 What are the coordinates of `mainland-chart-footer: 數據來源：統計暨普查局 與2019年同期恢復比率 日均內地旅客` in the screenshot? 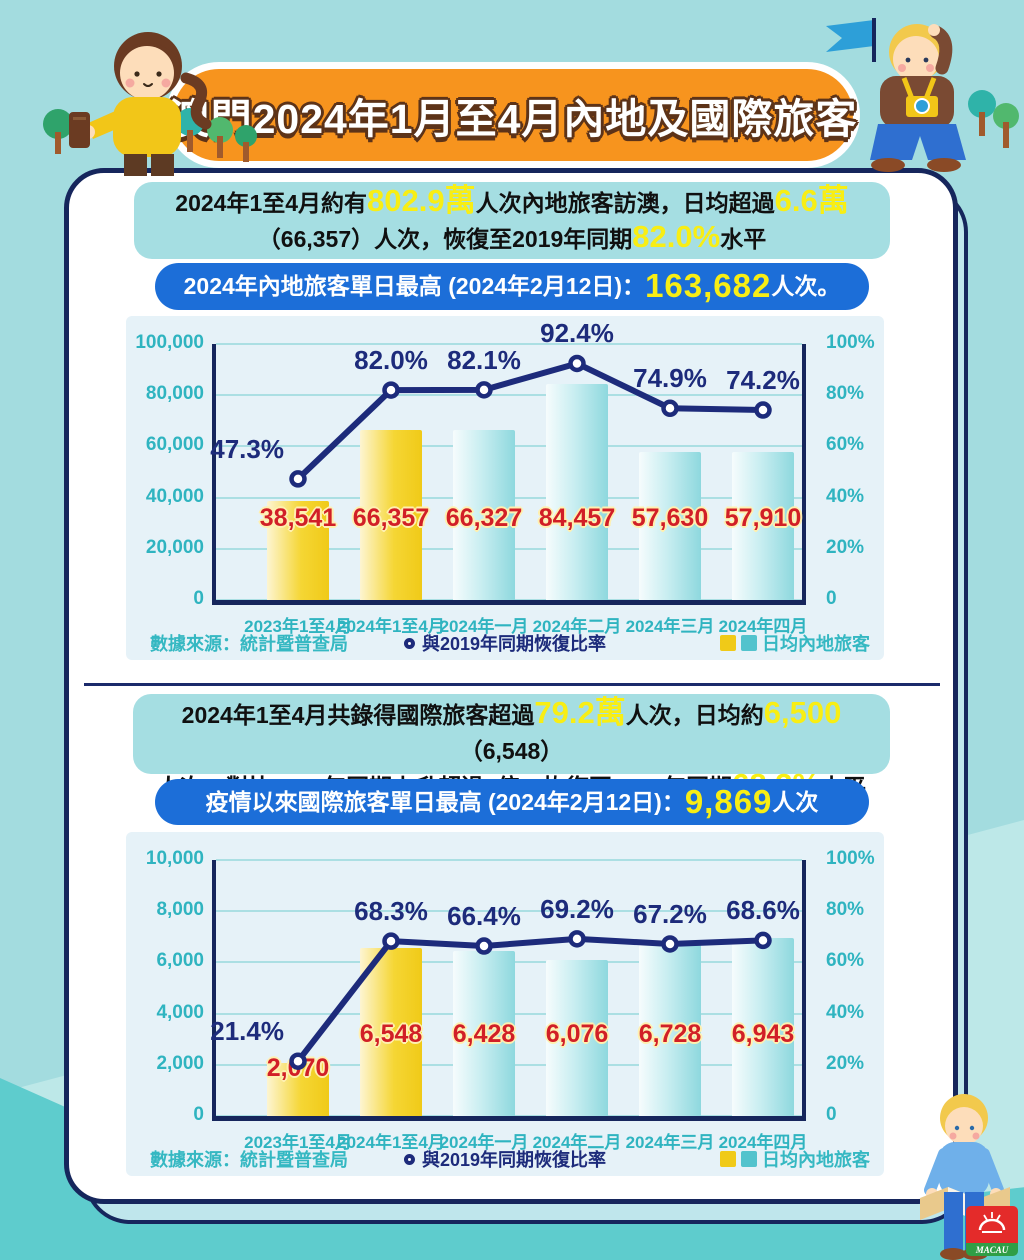 It's located at (505, 643).